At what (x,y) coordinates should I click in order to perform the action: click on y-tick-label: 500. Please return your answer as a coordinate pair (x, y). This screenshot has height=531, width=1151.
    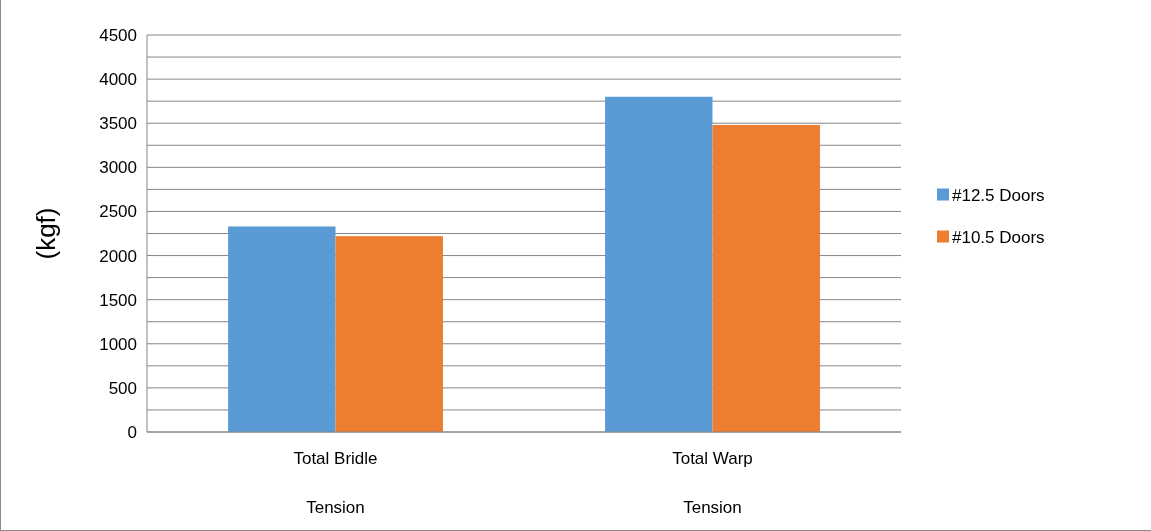
    Looking at the image, I should click on (122, 388).